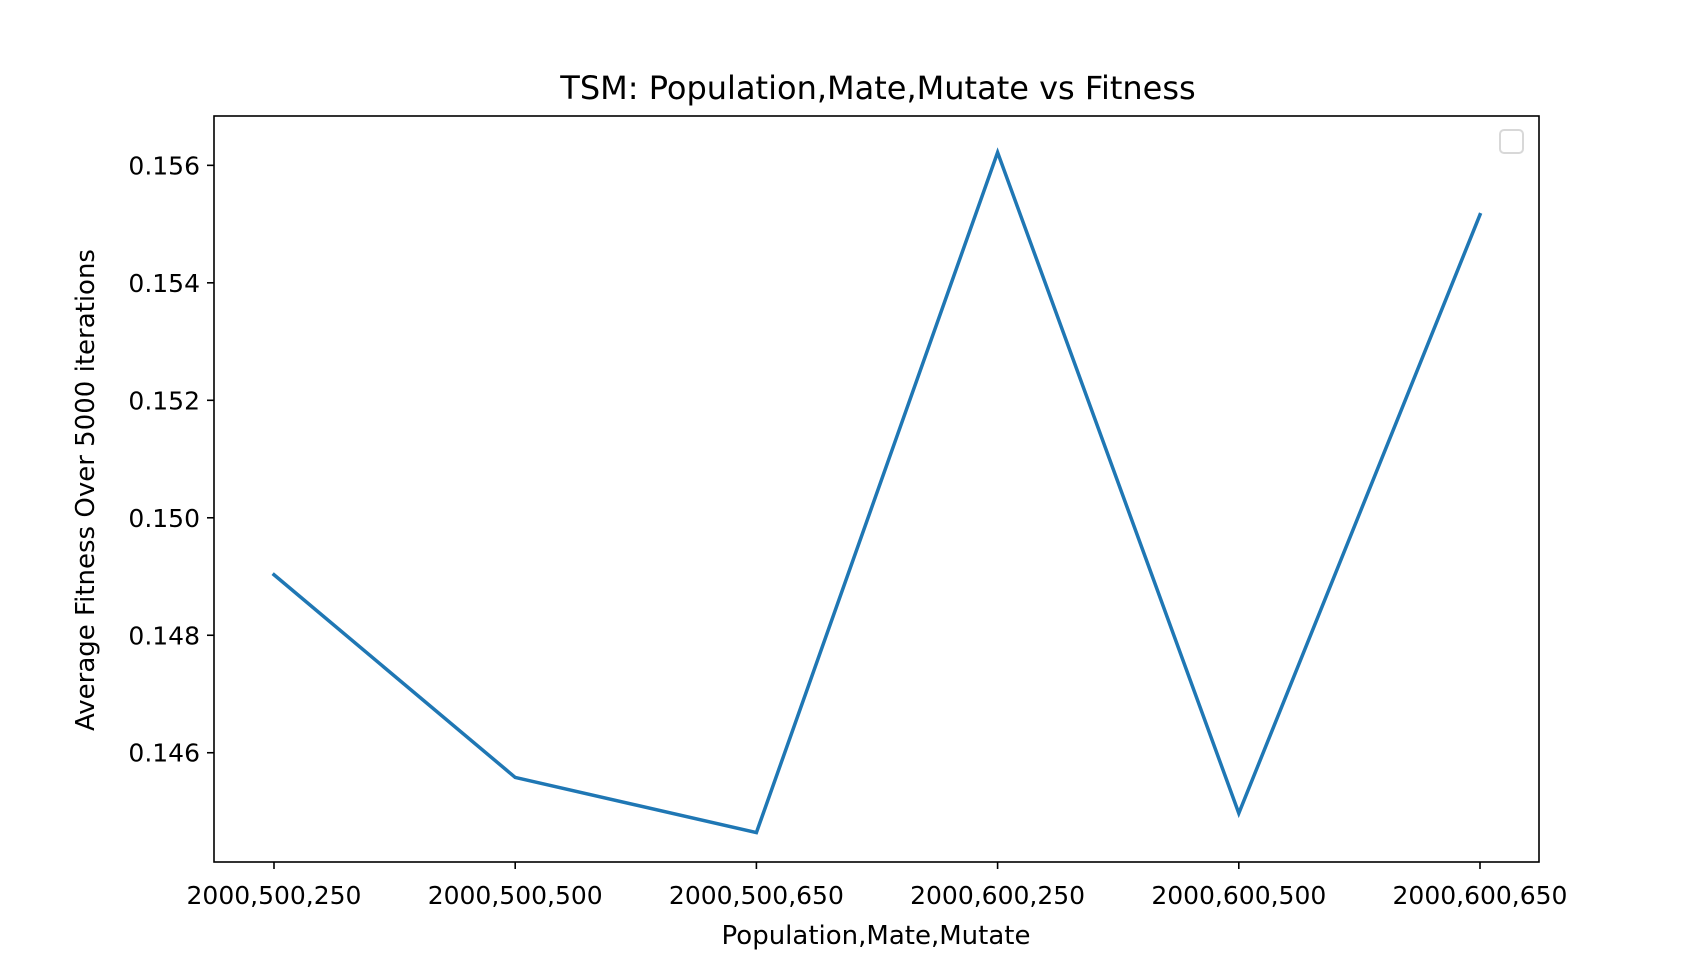  Describe the element at coordinates (515, 895) in the screenshot. I see `x-tick-label: 2000,500,500` at that location.